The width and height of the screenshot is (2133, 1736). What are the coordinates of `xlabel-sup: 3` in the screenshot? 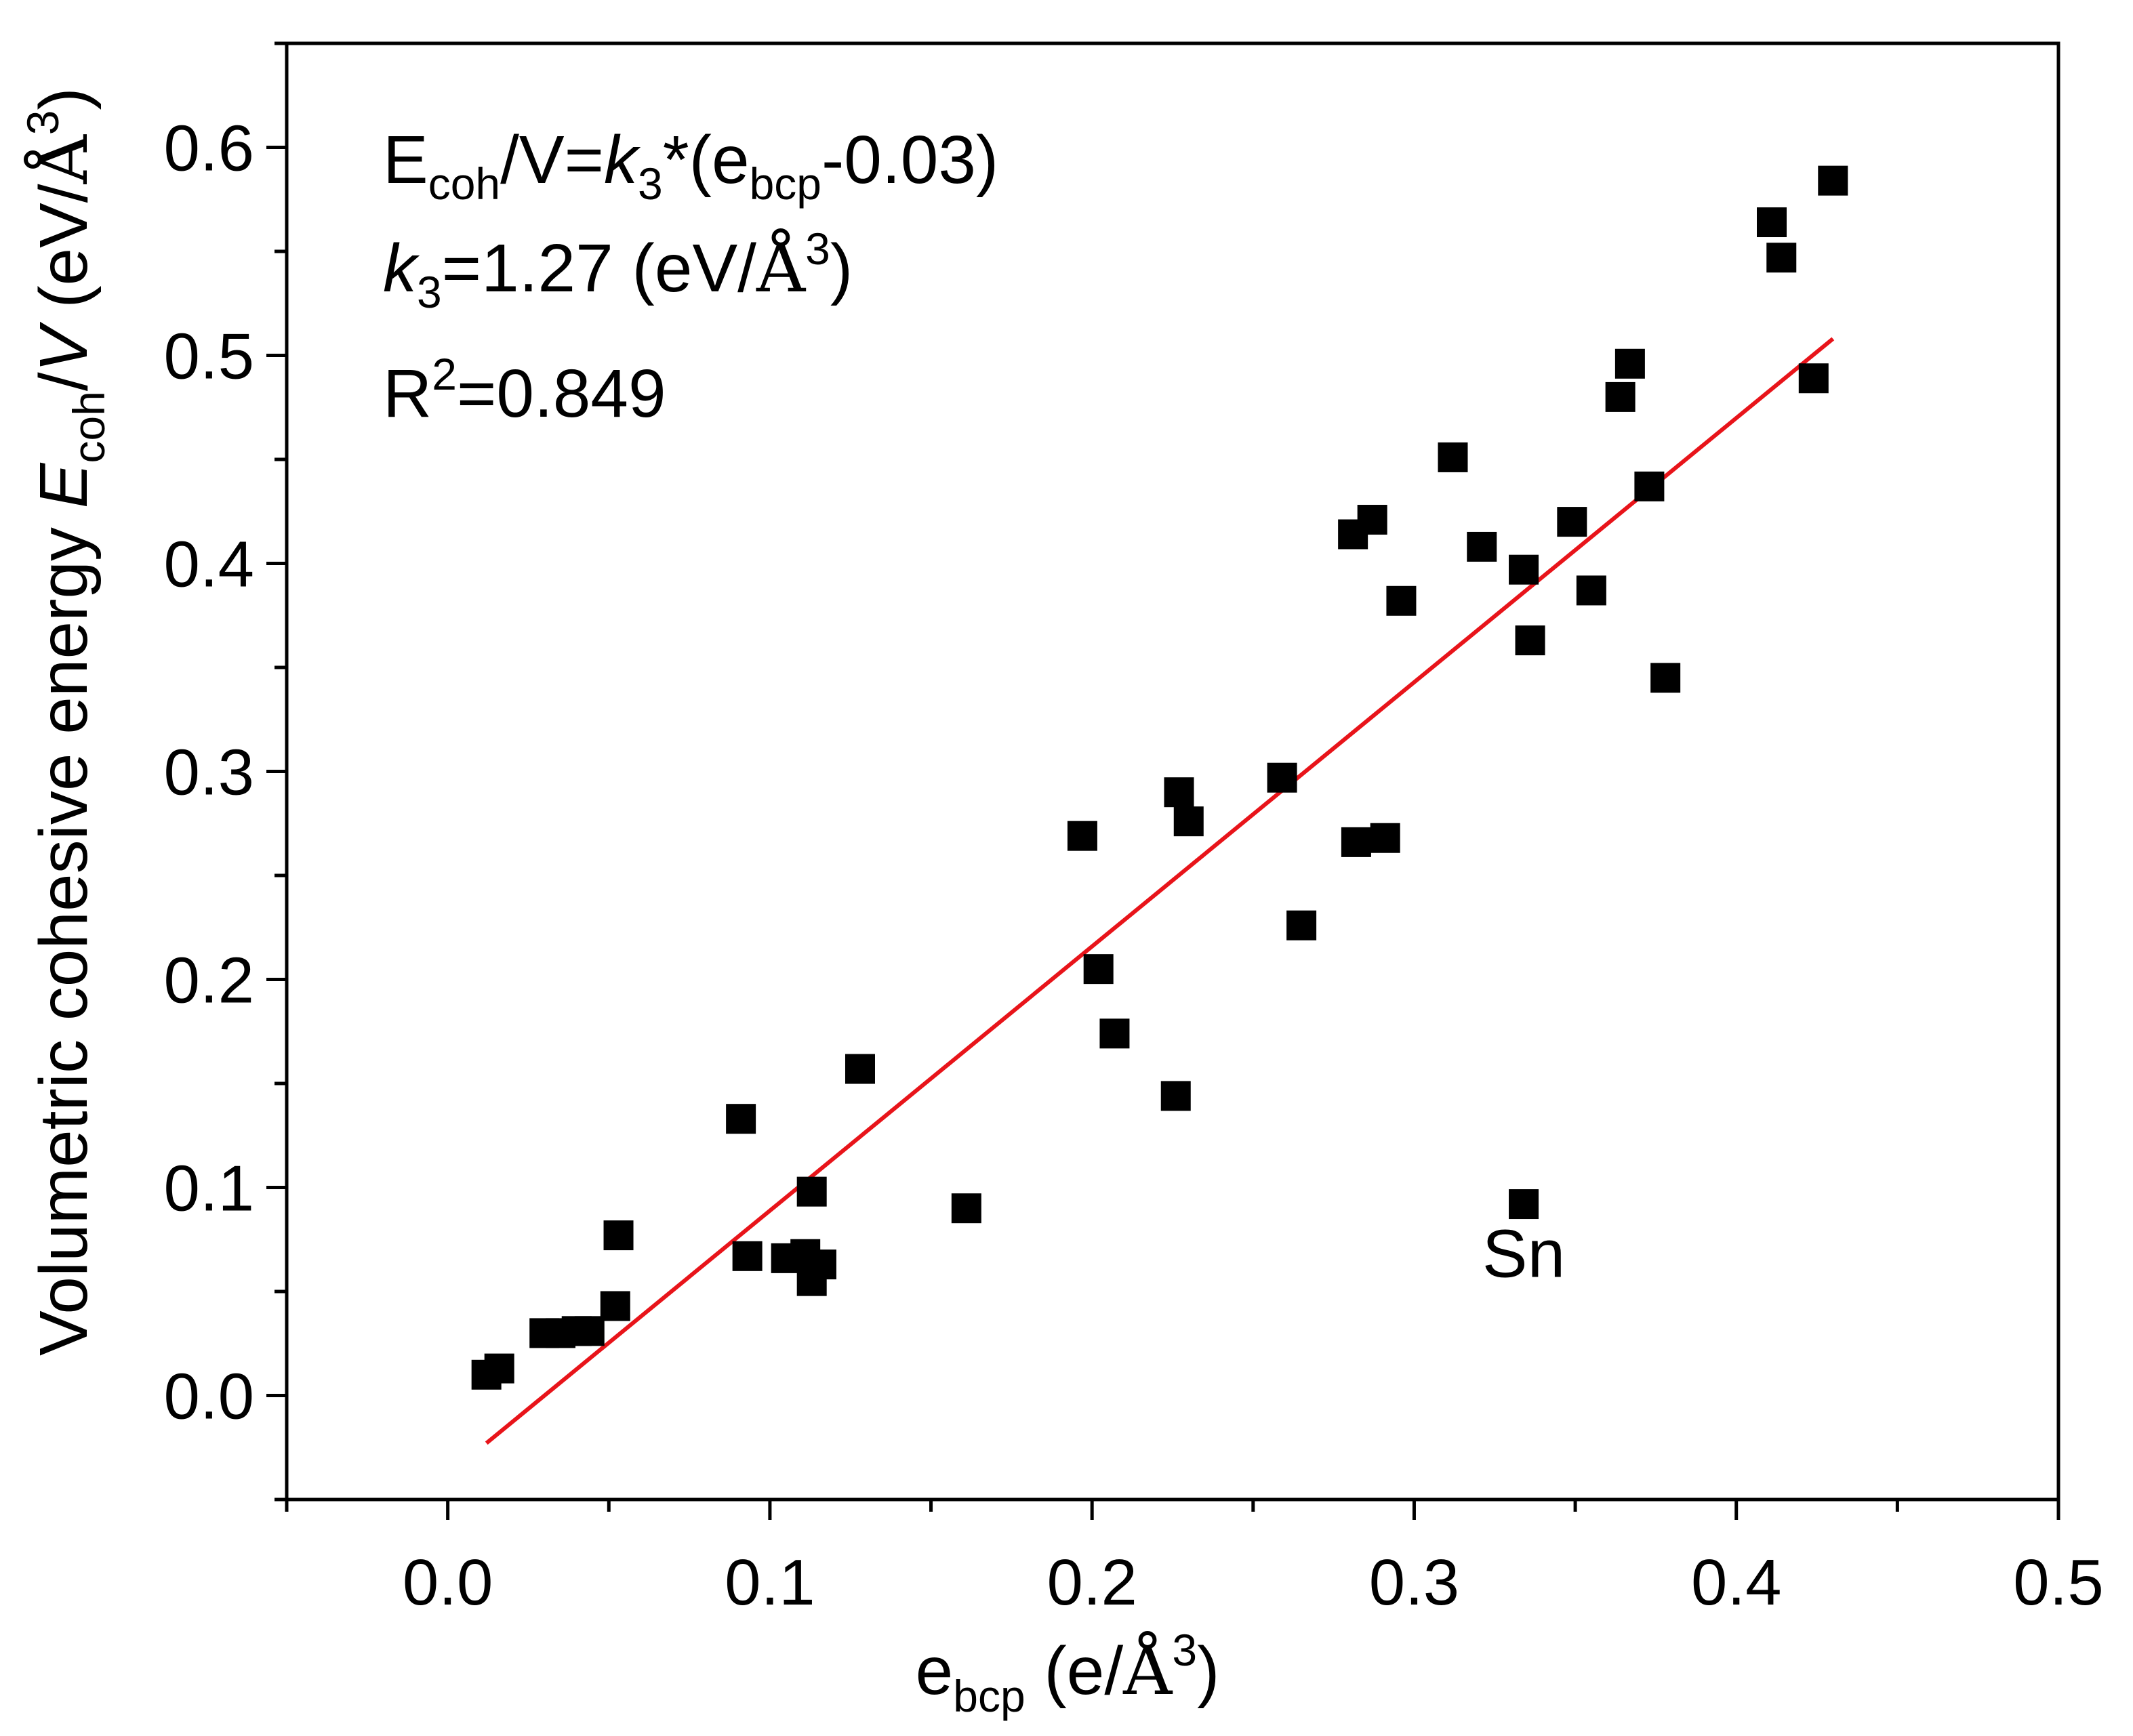 It's located at (1184, 1650).